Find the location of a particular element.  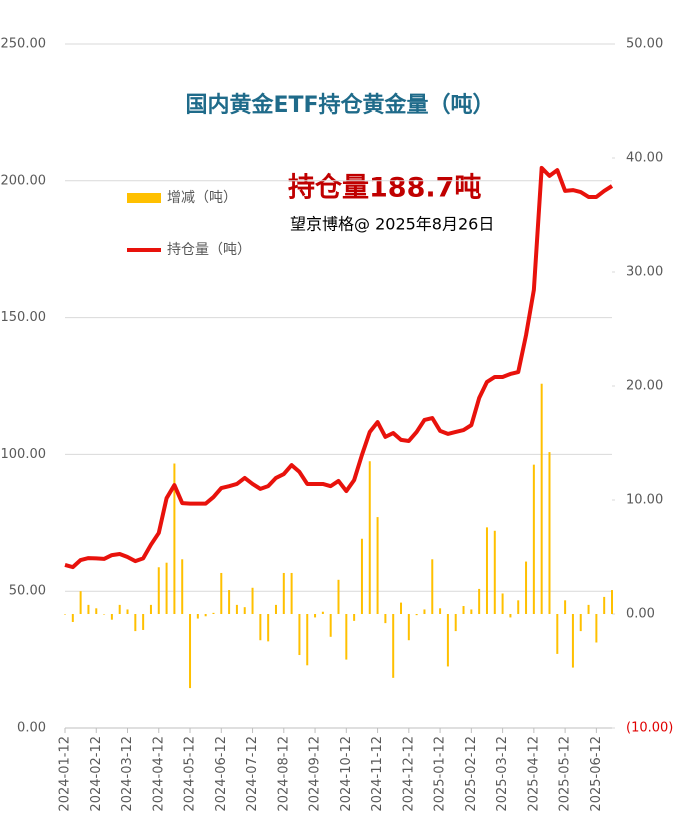

x-tick-label: 2025-02-12 is located at coordinates (471, 774).